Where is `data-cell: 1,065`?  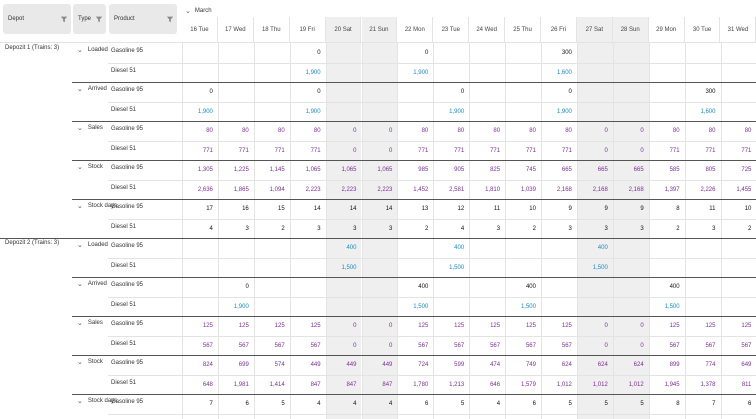
data-cell: 1,065 is located at coordinates (349, 170).